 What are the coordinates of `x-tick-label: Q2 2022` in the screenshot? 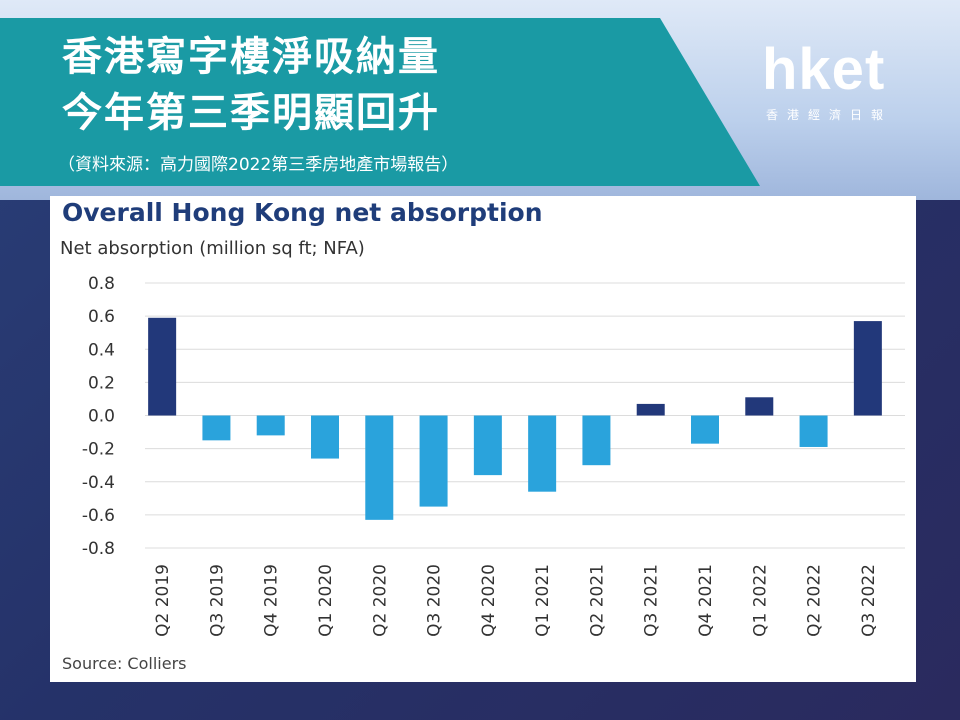 It's located at (815, 600).